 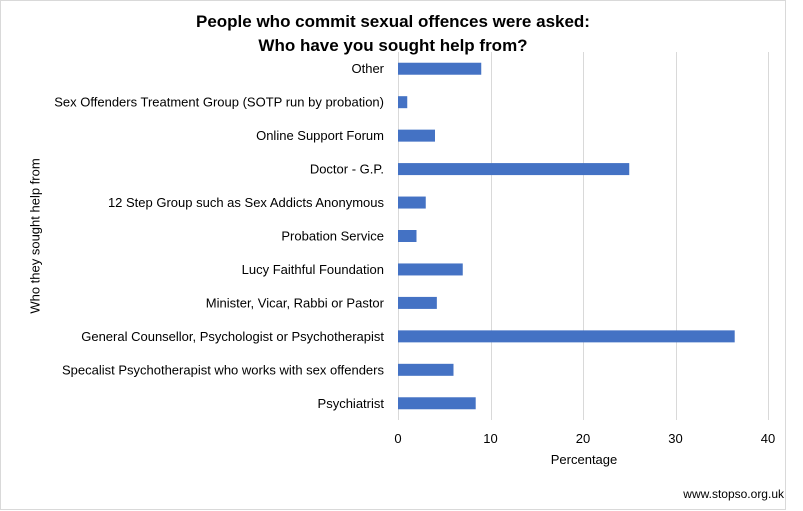 I want to click on source-url: www.stopso.org.uk, so click(x=733, y=494).